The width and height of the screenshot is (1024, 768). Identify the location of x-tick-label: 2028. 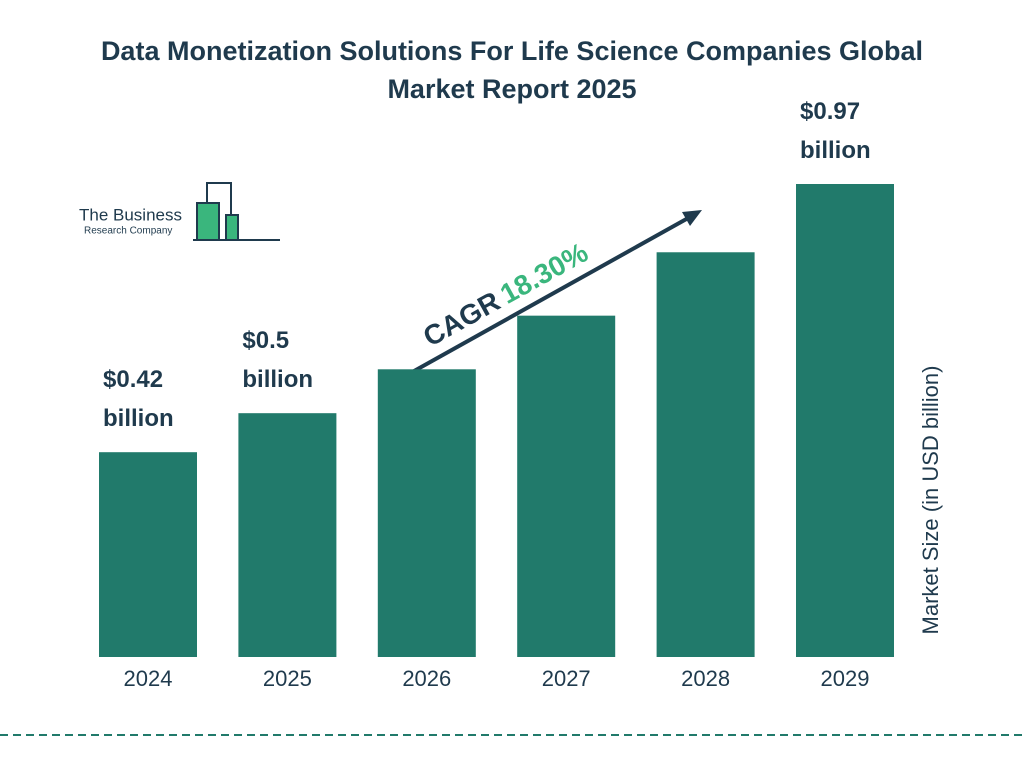
(705, 678).